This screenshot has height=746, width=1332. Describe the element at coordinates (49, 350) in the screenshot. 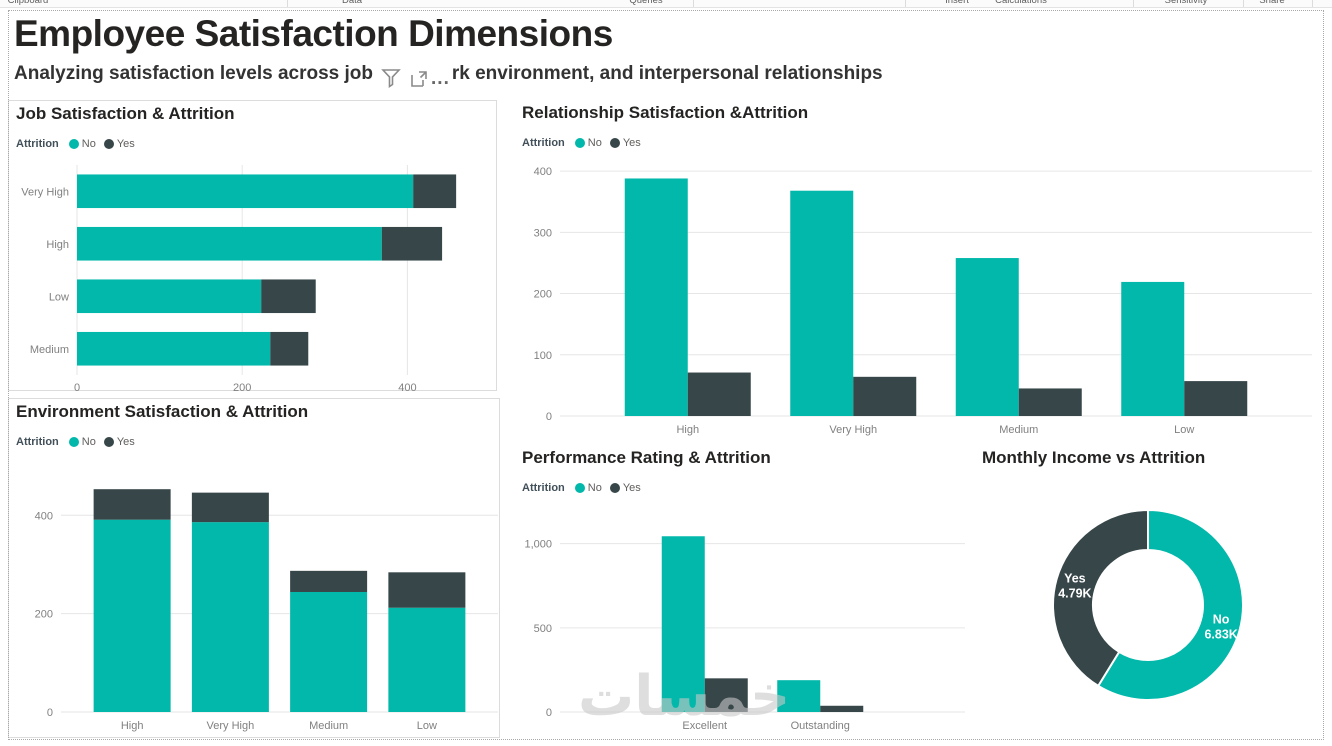

I see `axis-label: Medium` at that location.